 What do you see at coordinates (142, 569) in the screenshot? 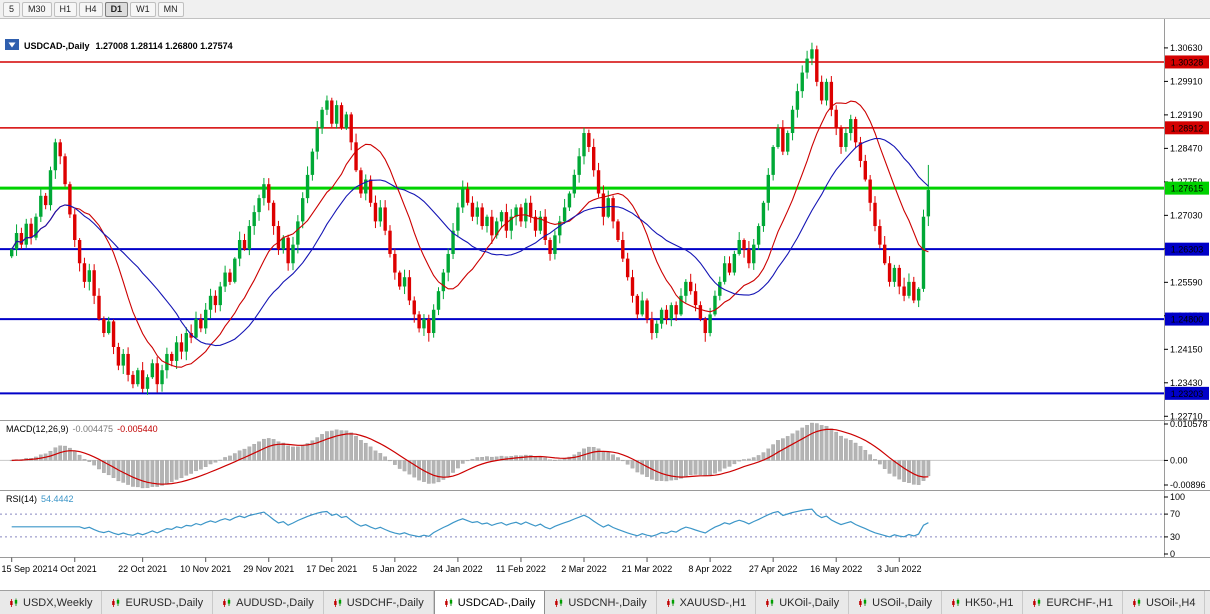
I see `date-label: 22 Oct 2021` at bounding box center [142, 569].